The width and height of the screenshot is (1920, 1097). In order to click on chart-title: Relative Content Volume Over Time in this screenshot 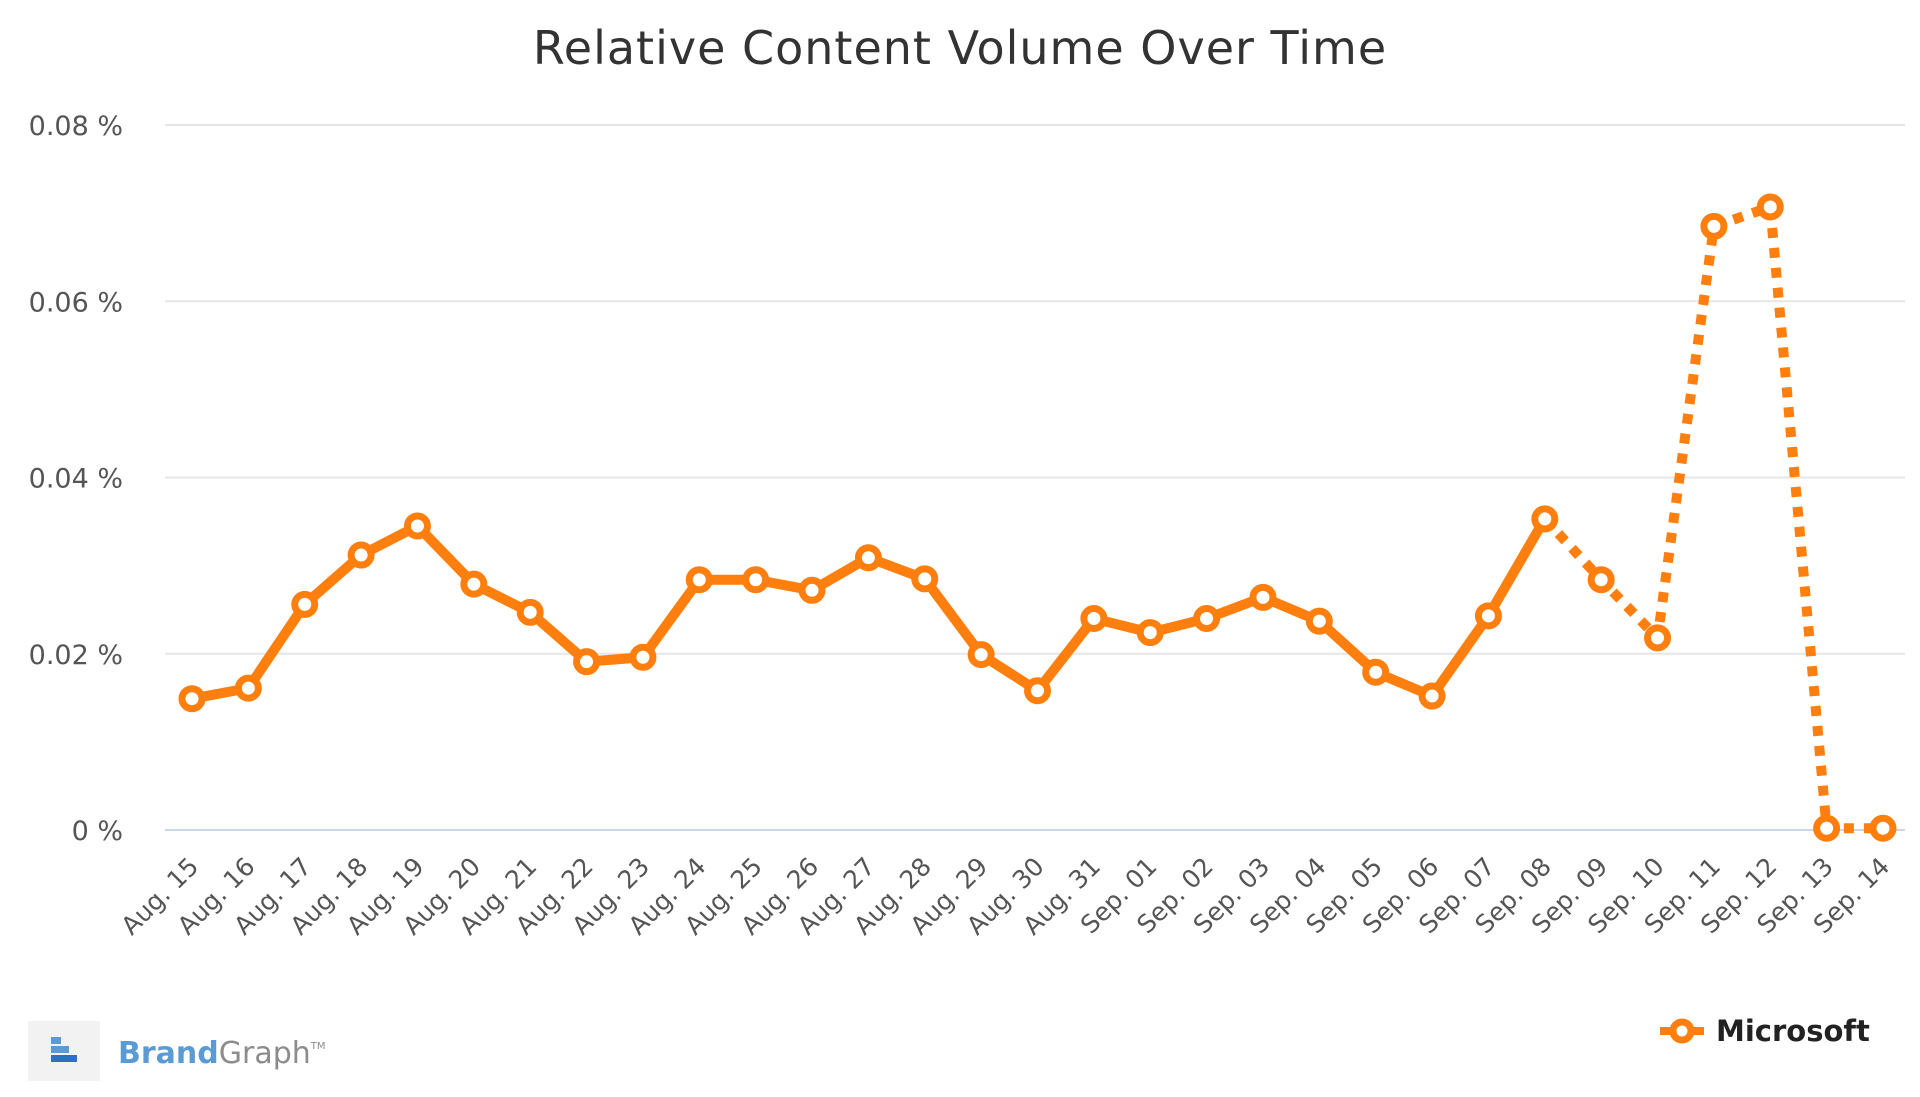, I will do `click(960, 48)`.